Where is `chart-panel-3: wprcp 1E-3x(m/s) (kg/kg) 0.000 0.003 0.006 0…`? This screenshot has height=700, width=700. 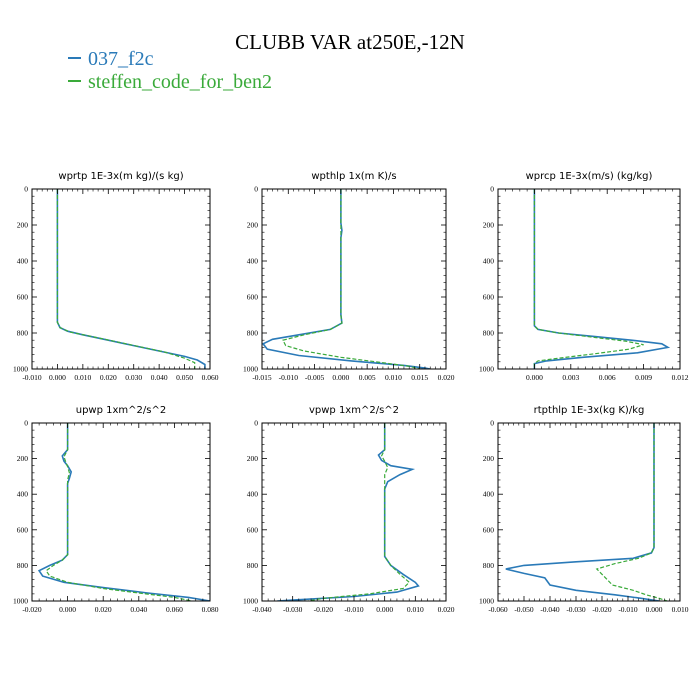
chart-panel-3: wprcp 1E-3x(m/s) (kg/kg) 0.000 0.003 0.006 0… is located at coordinates (584, 276).